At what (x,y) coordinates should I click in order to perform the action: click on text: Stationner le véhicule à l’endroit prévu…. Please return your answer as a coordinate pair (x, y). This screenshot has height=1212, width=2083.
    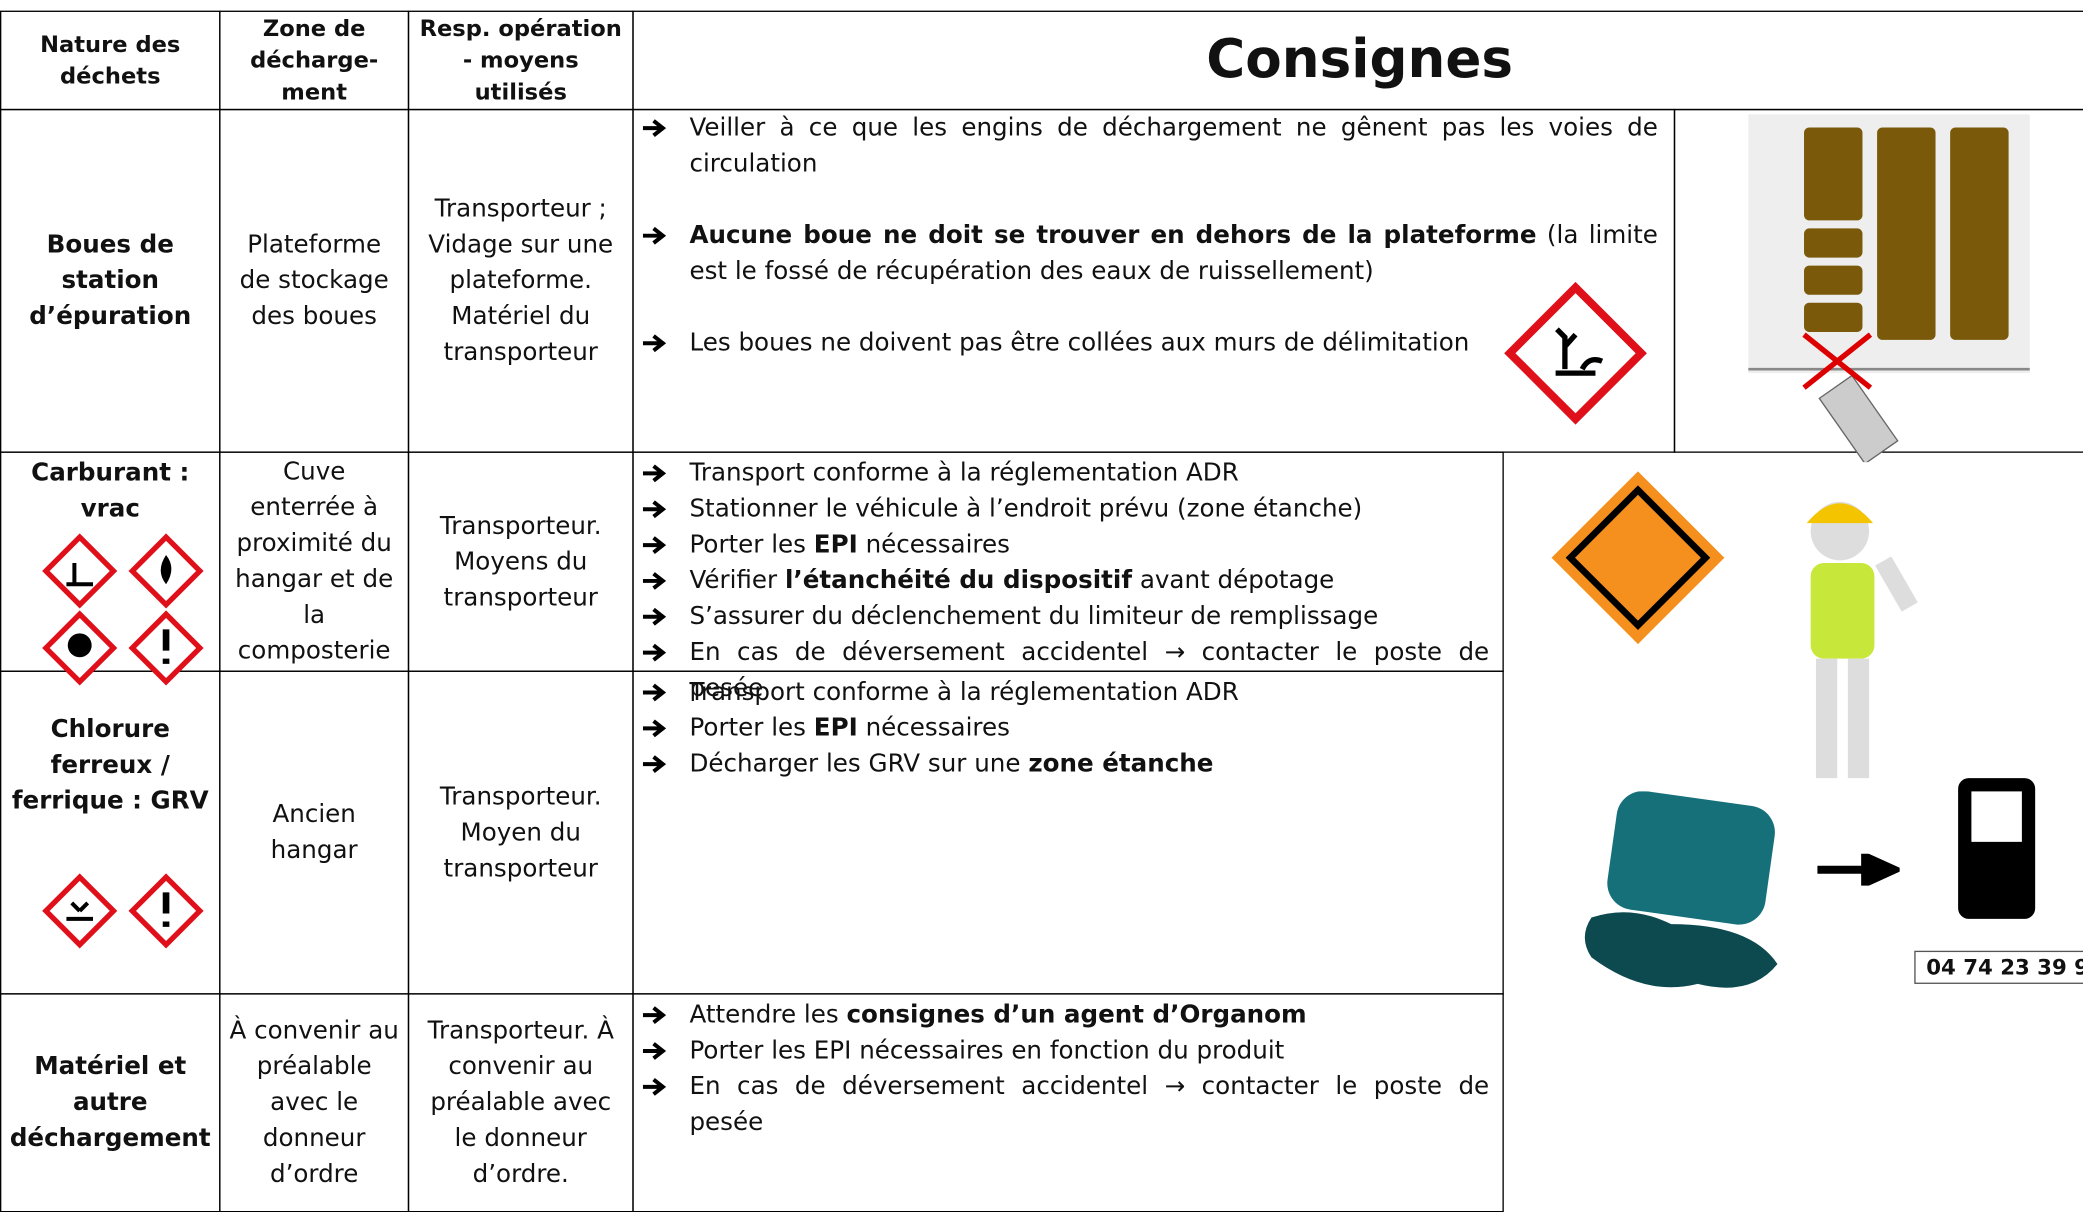
    Looking at the image, I should click on (1026, 509).